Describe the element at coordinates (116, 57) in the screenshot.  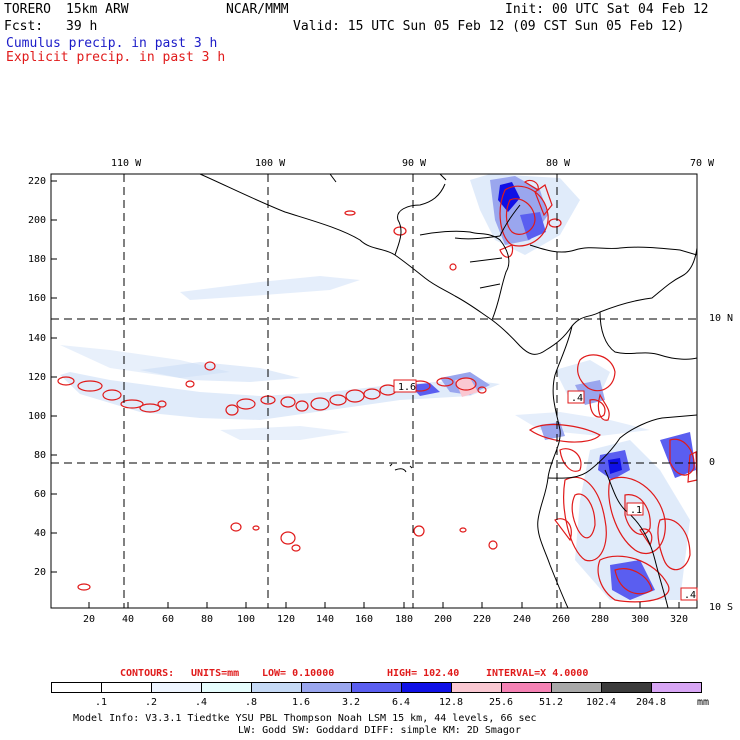
I see `explicit-legend-line: Explicit precip. in past 3 h` at that location.